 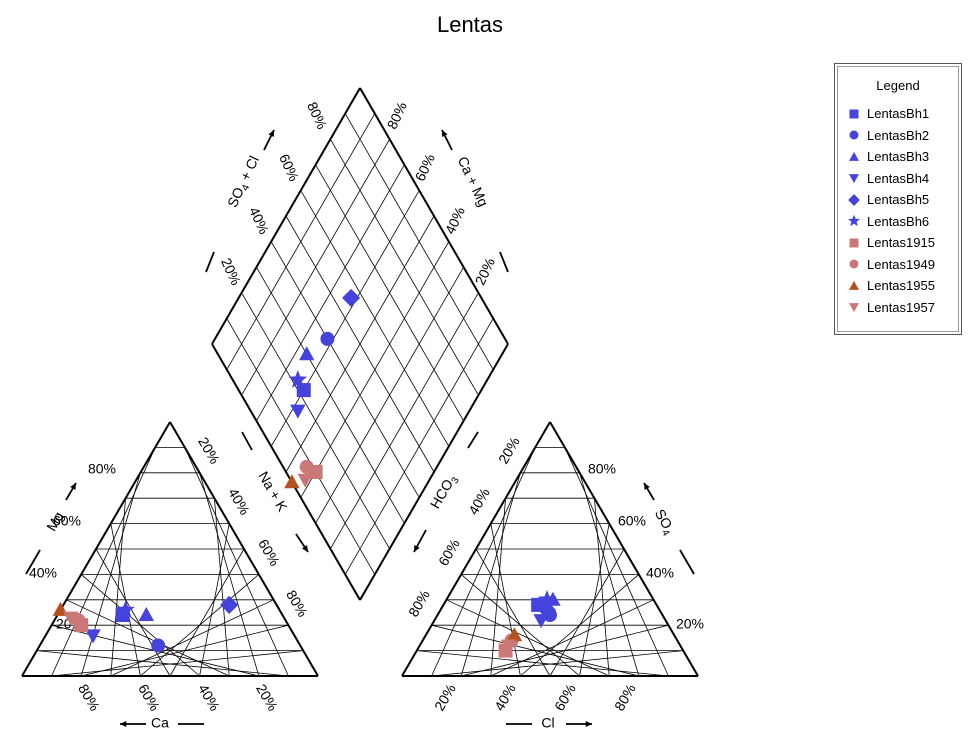 What do you see at coordinates (271, 133) in the screenshot?
I see `axis-arrow-so4-cl-head` at bounding box center [271, 133].